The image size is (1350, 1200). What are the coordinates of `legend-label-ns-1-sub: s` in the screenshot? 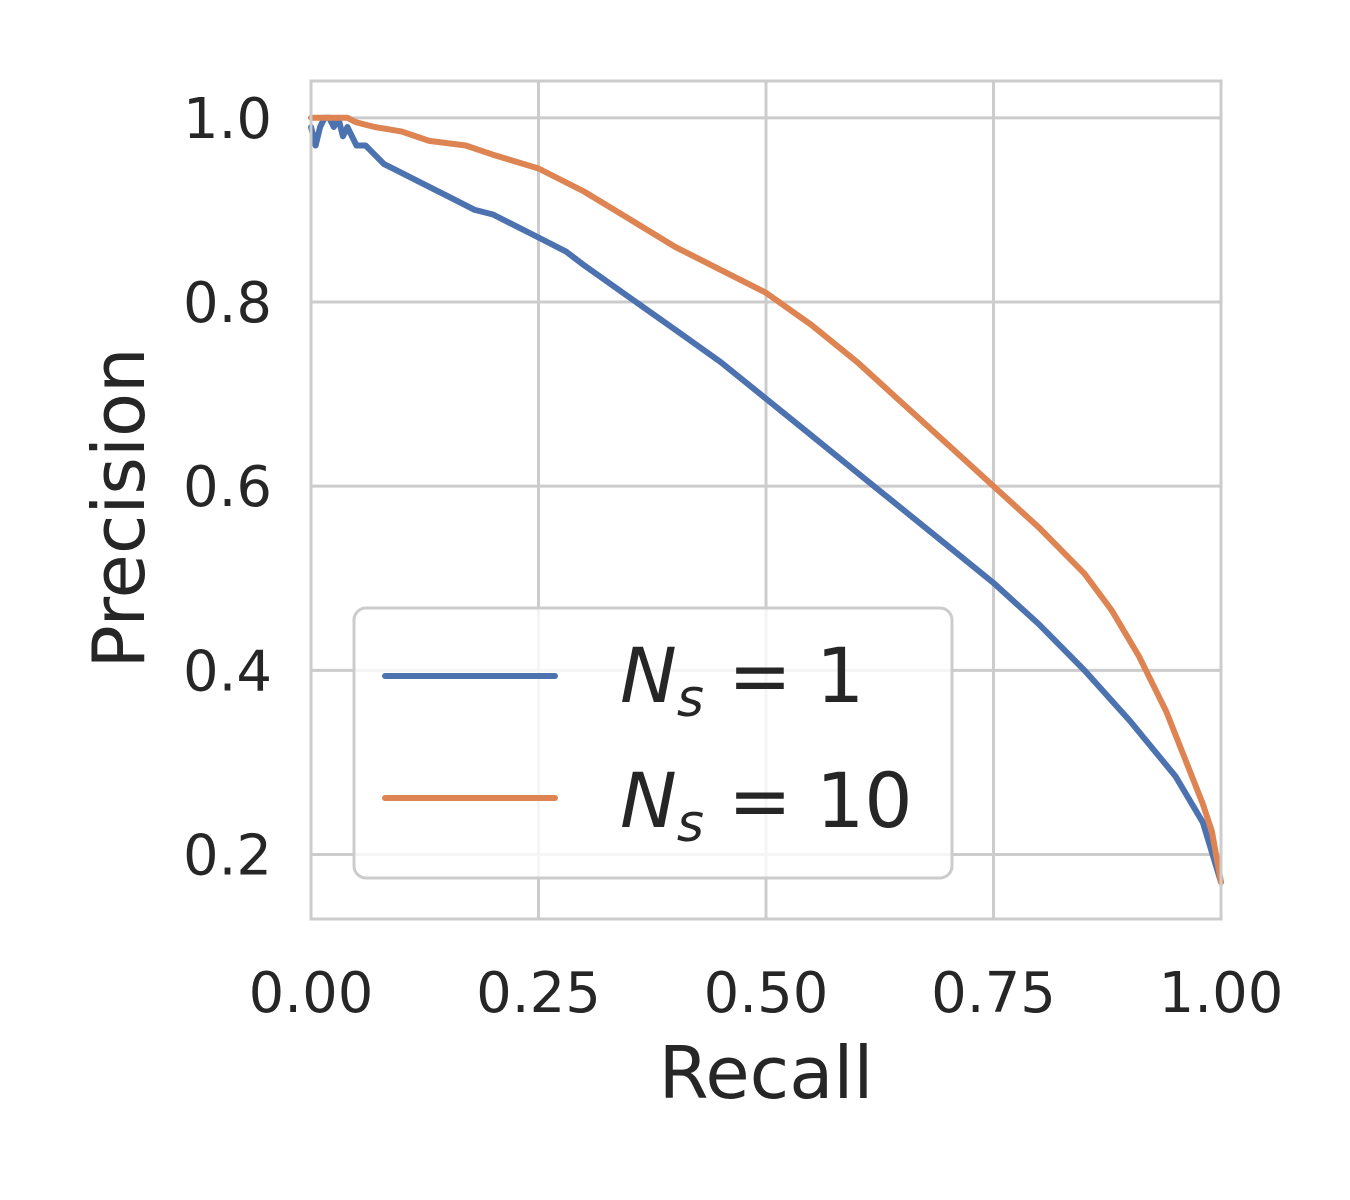 It's located at (690, 699).